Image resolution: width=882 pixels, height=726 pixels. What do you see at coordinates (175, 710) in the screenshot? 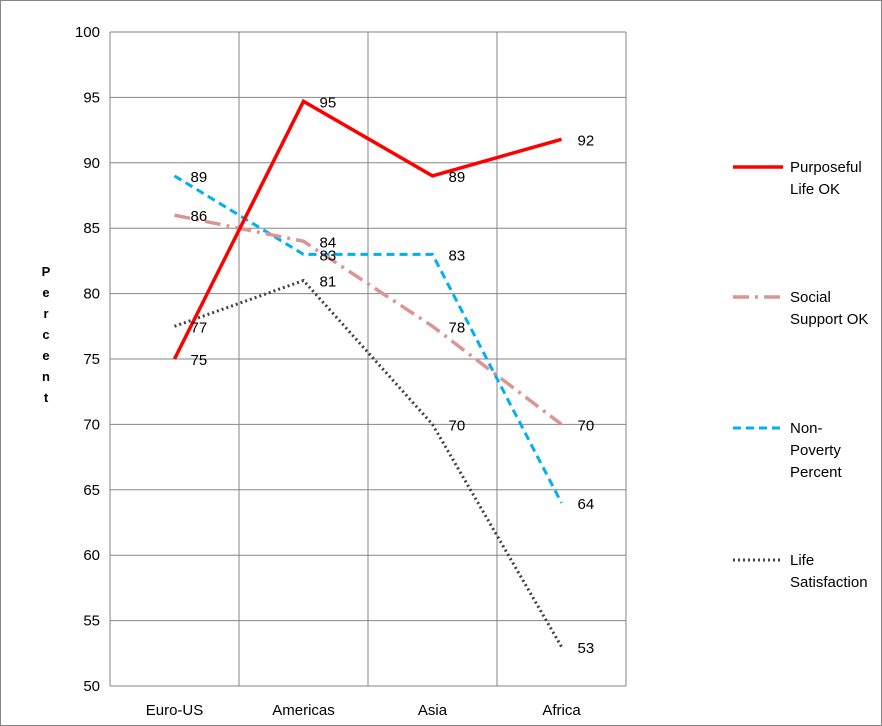
I see `x-tick-label: Euro-US` at bounding box center [175, 710].